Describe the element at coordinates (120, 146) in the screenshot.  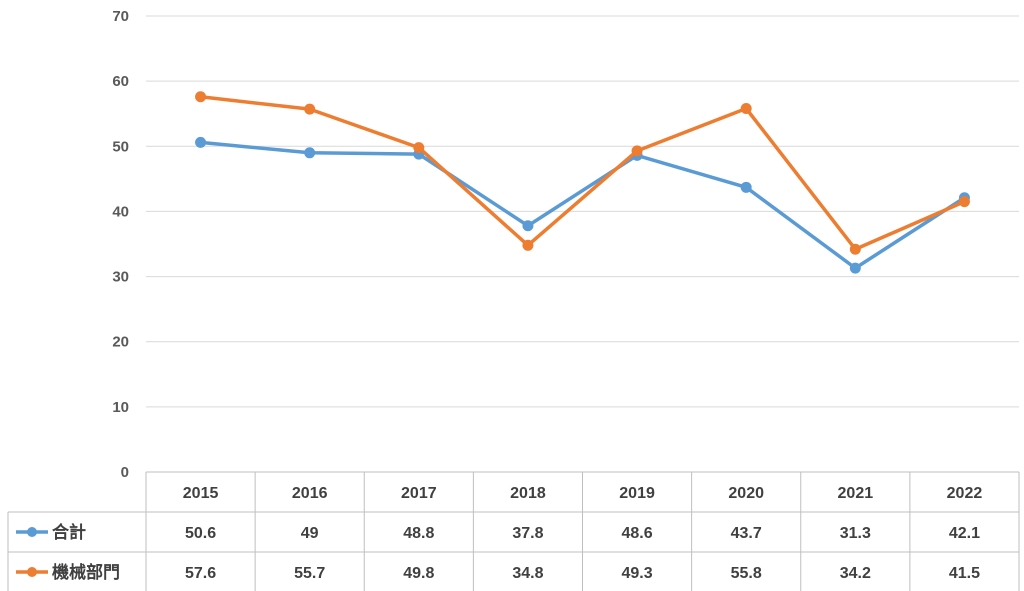
I see `y-tick-label: 50` at that location.